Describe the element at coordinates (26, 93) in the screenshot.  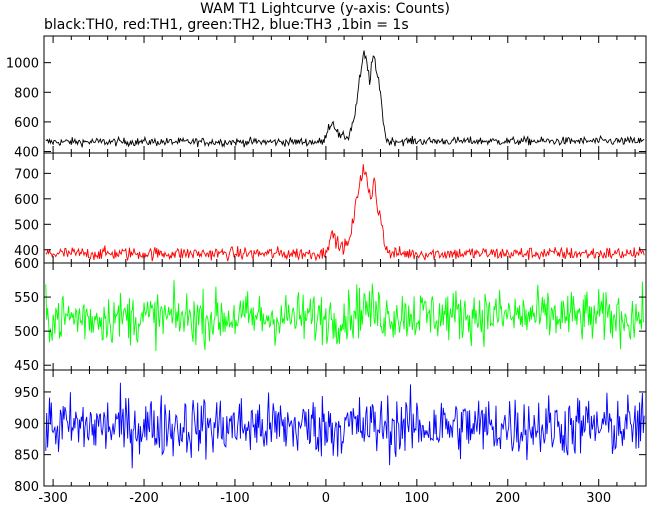
I see `y-tick-label-TH0: 800` at that location.